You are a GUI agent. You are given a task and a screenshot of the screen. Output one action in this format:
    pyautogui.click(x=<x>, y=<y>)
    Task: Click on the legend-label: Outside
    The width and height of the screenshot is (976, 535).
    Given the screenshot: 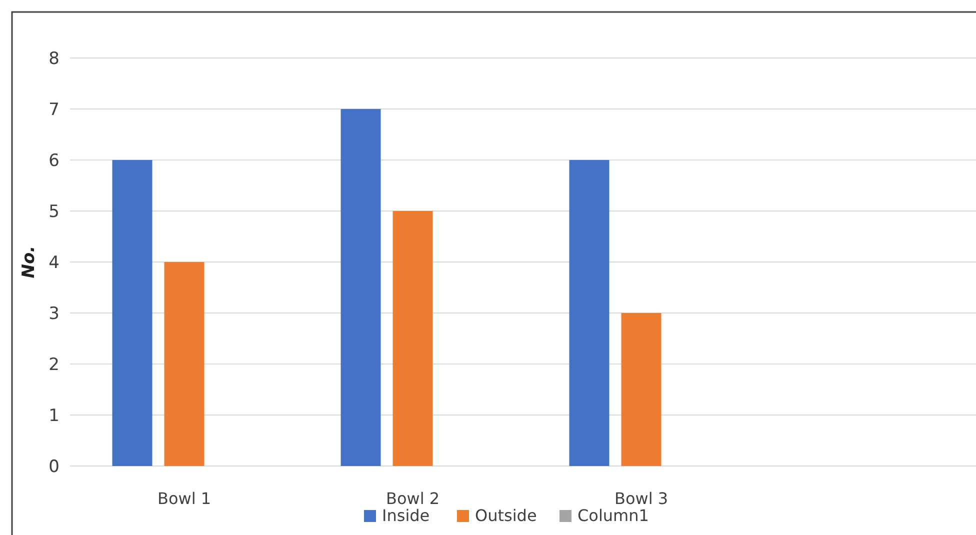 What is the action you would take?
    pyautogui.click(x=506, y=515)
    